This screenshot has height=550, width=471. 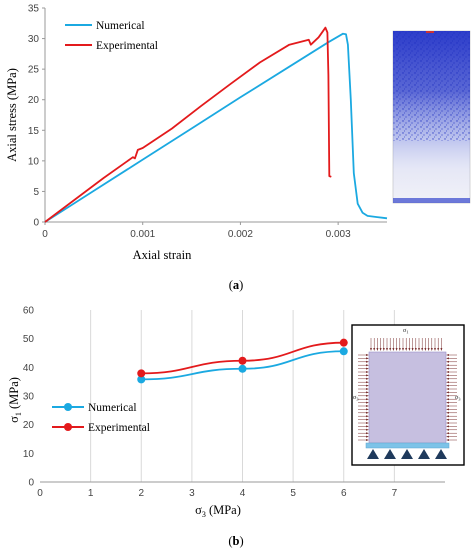 What do you see at coordinates (338, 234) in the screenshot?
I see `x-tick-label: 0.003` at bounding box center [338, 234].